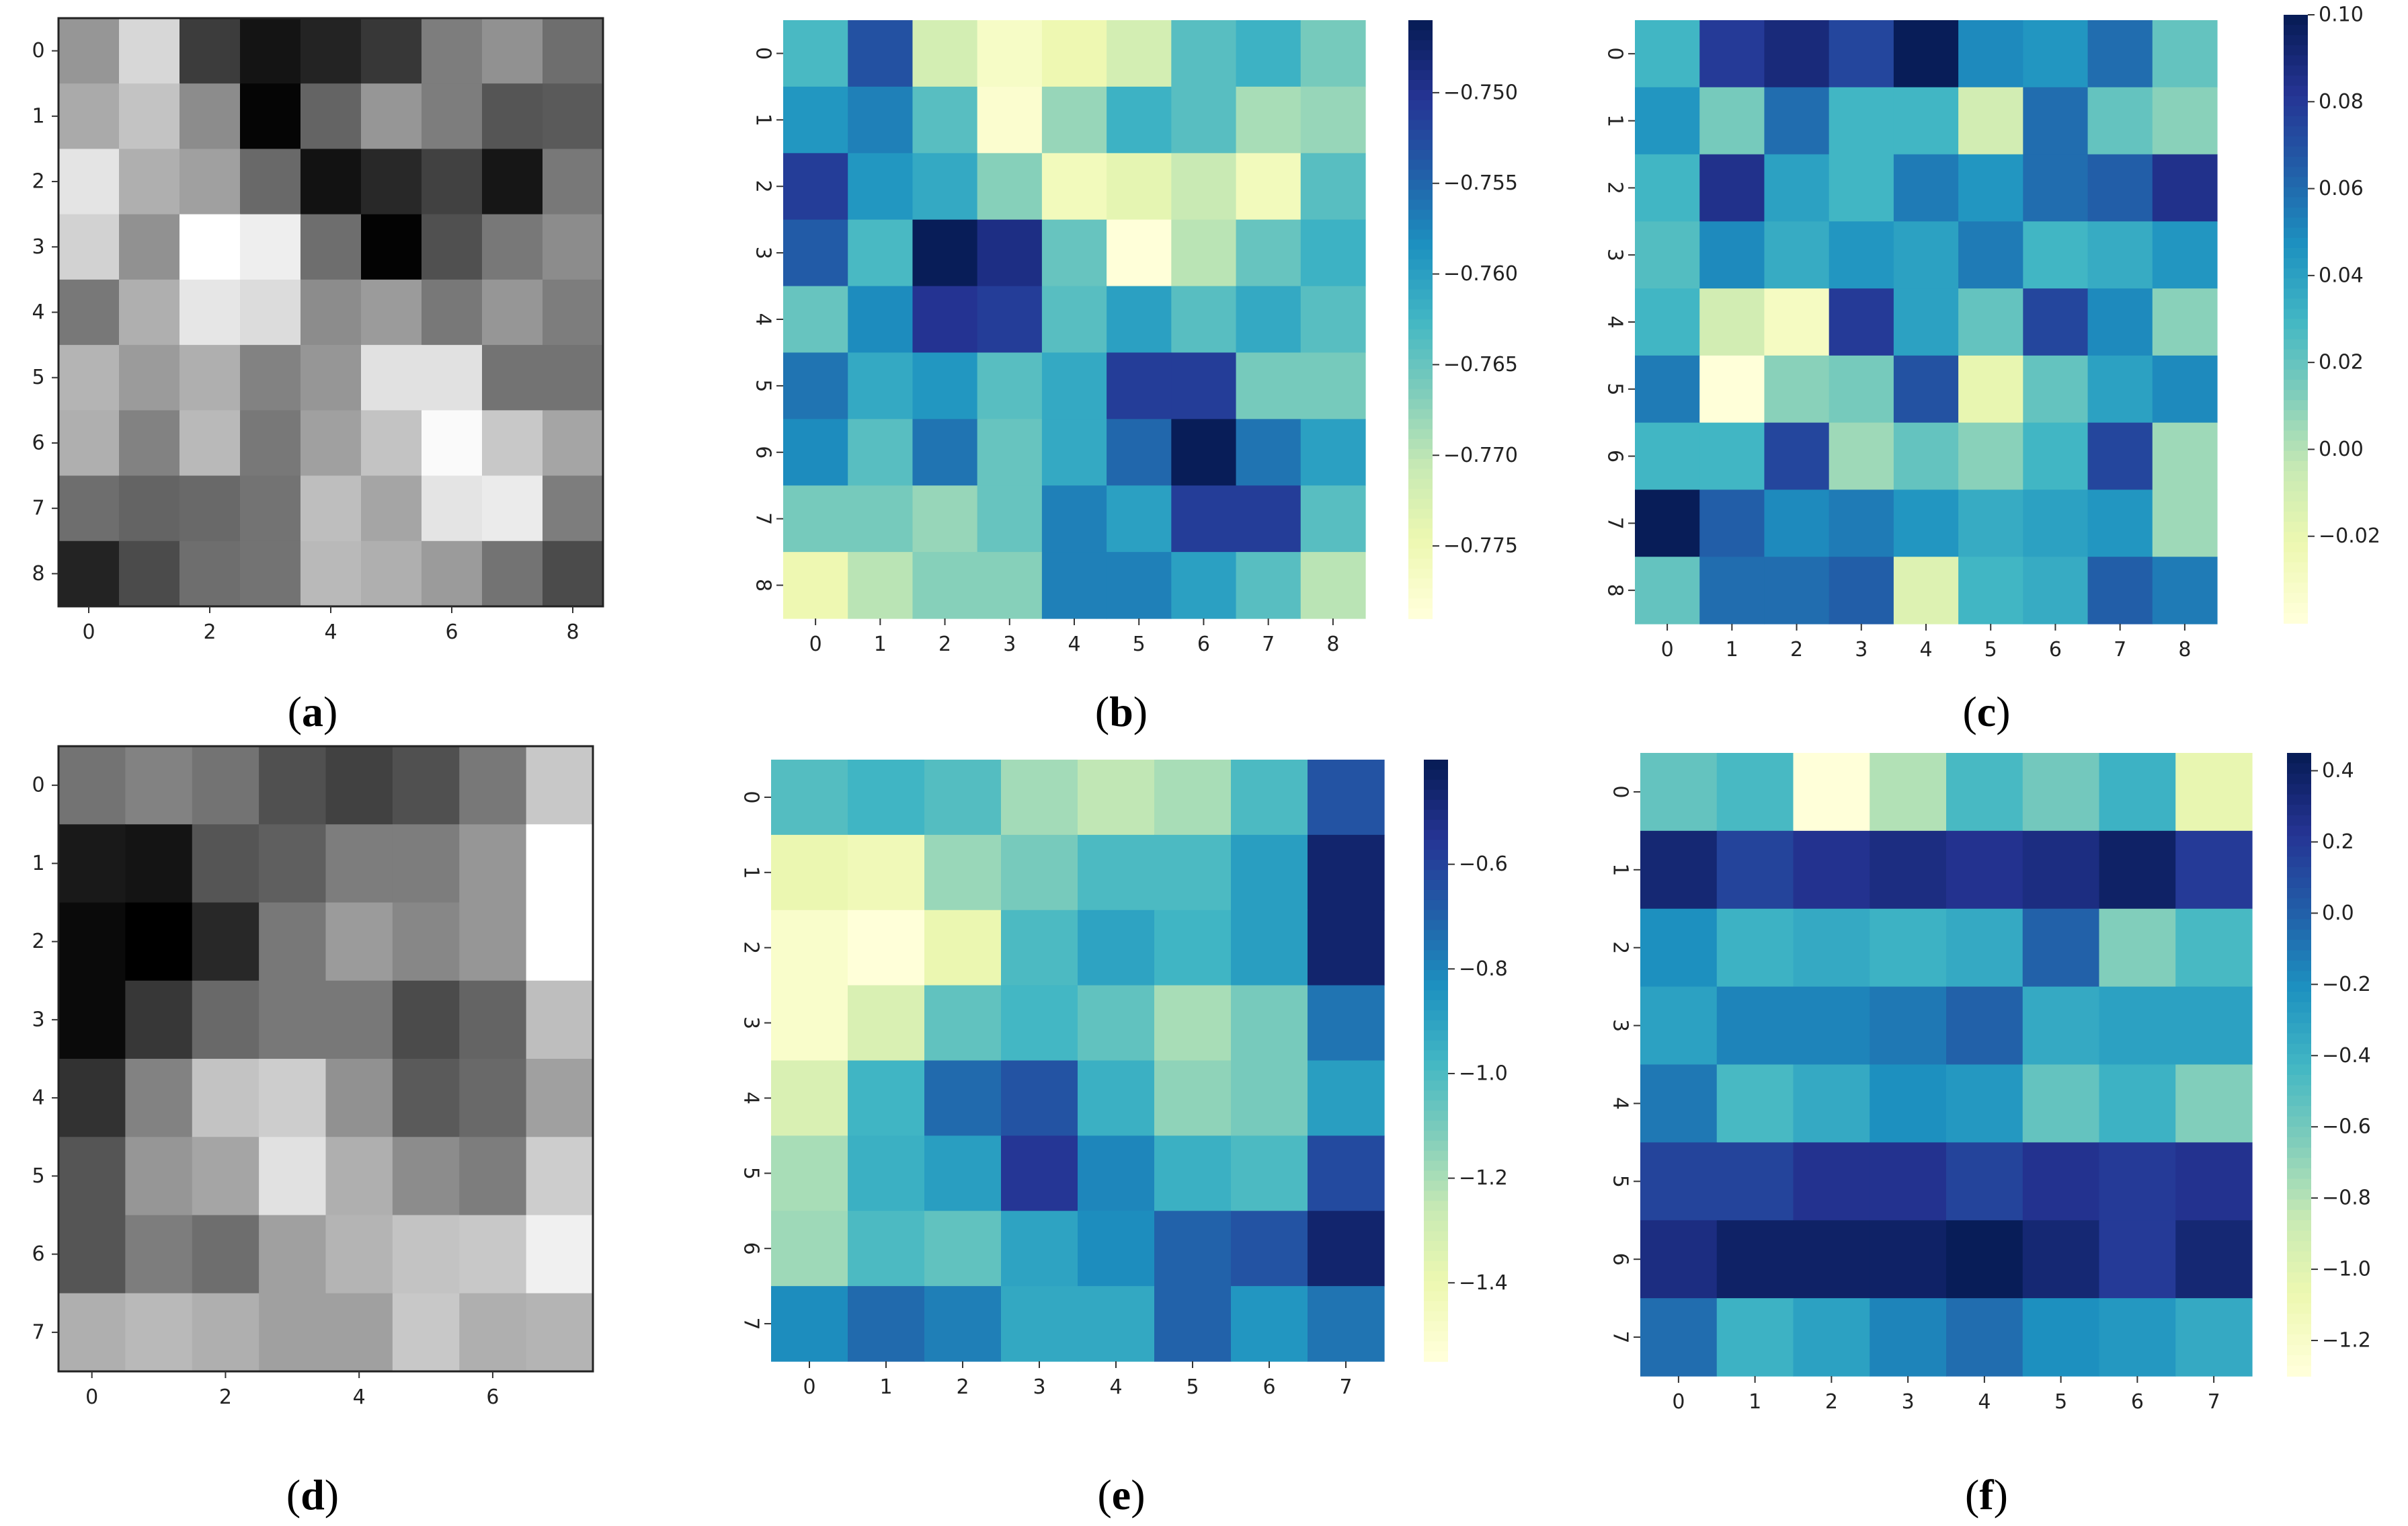 The image size is (2408, 1526). Describe the element at coordinates (1268, 645) in the screenshot. I see `x-tick-label: 7` at that location.